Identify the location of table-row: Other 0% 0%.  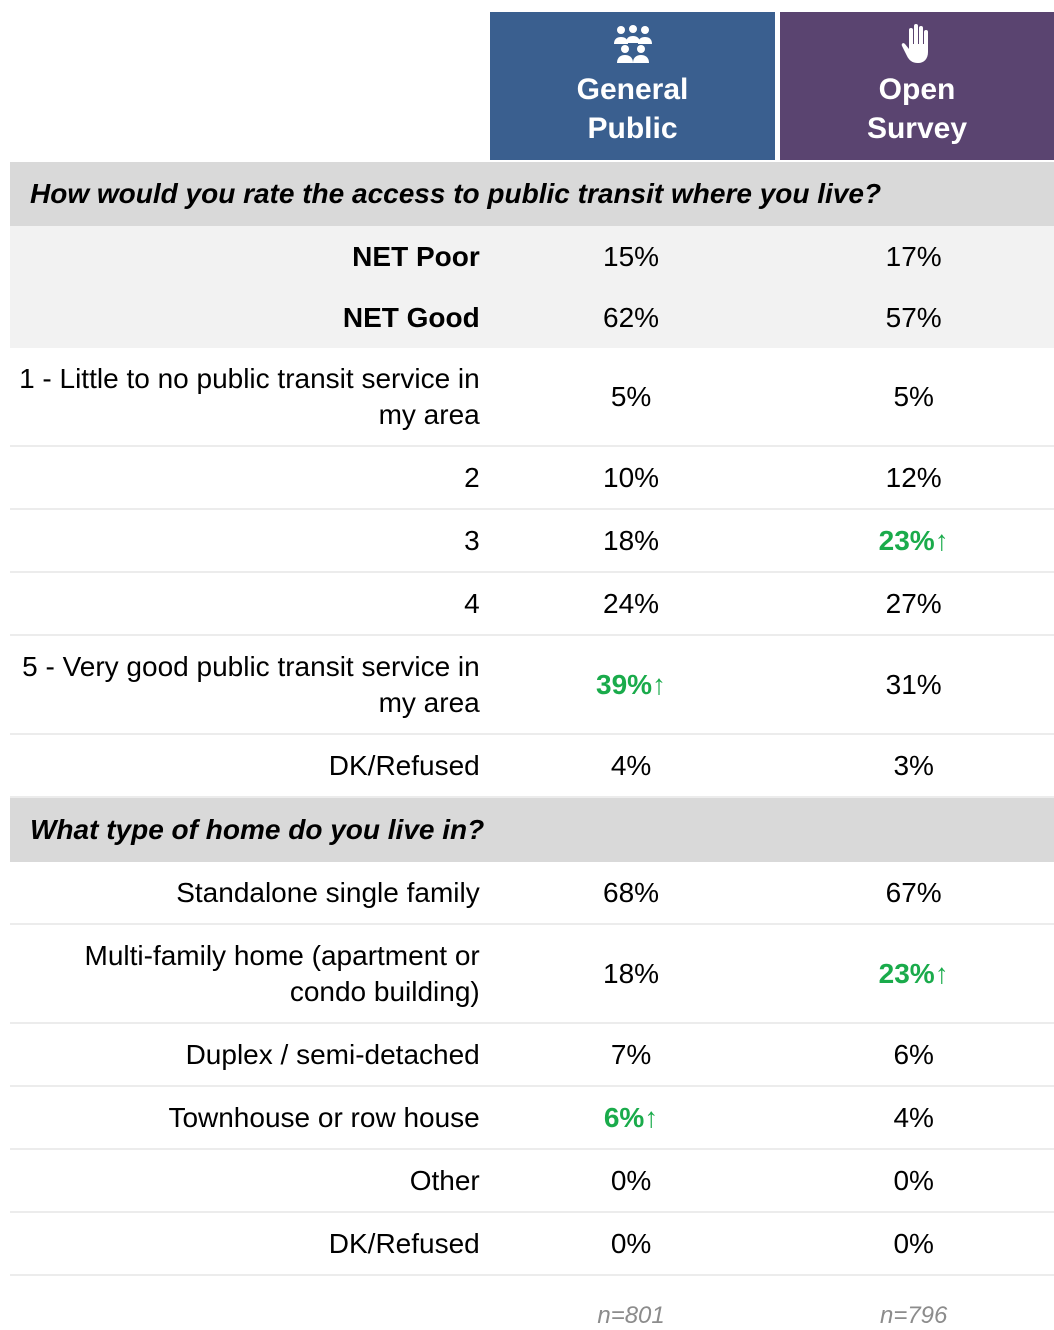
(532, 1181).